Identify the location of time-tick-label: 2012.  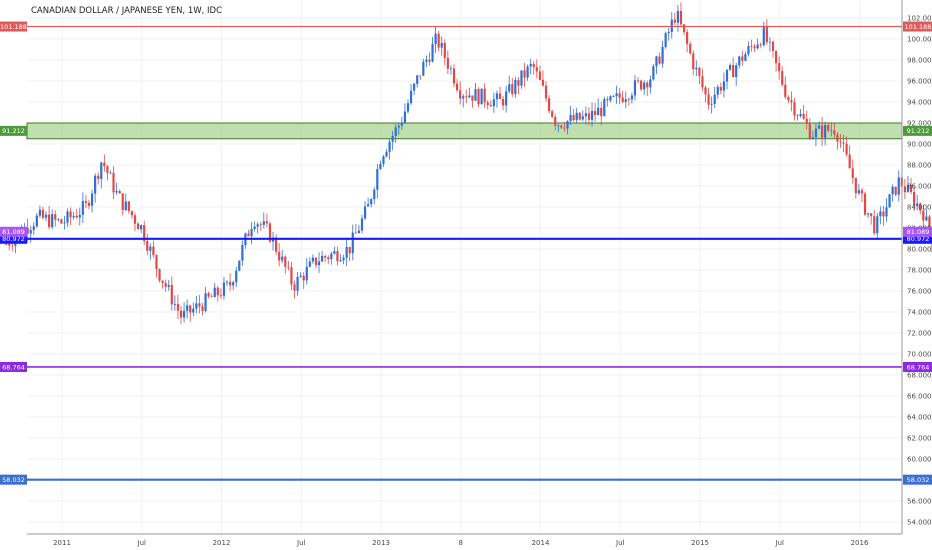
(222, 543).